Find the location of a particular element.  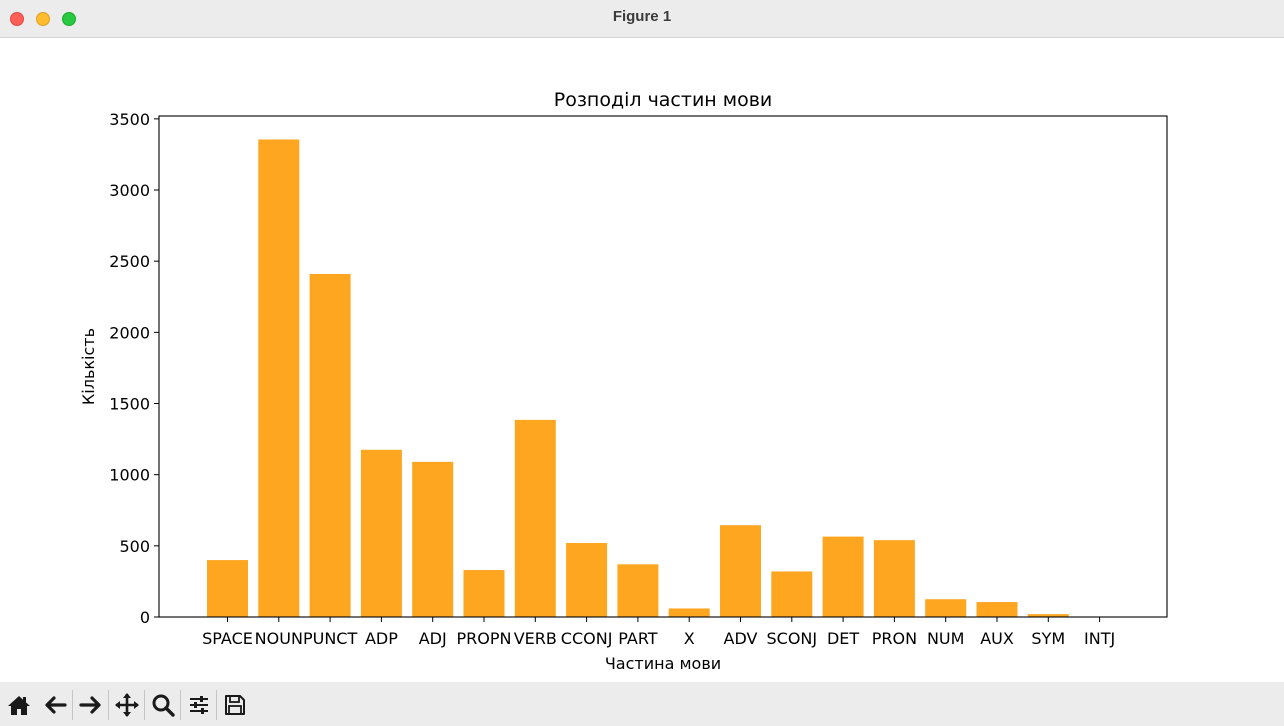

y-tick-label: 3000 is located at coordinates (129, 190).